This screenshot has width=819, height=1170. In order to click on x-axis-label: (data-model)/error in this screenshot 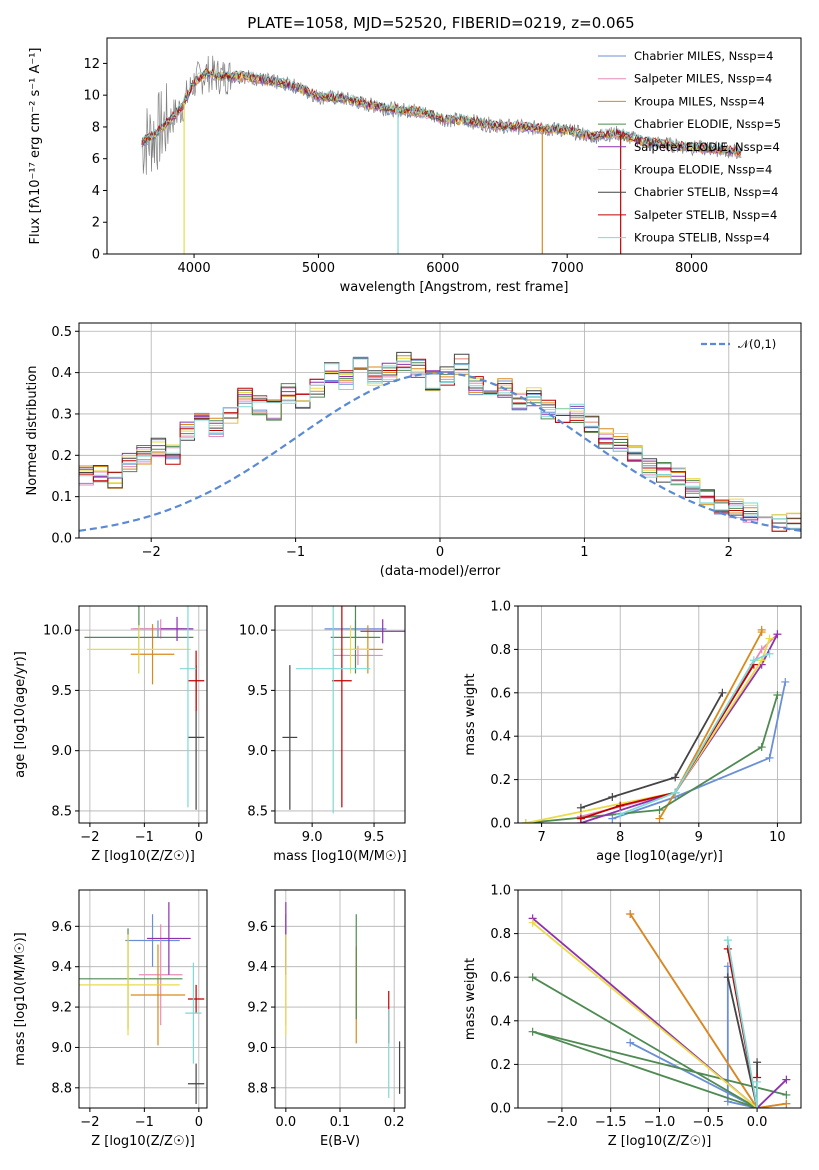, I will do `click(440, 571)`.